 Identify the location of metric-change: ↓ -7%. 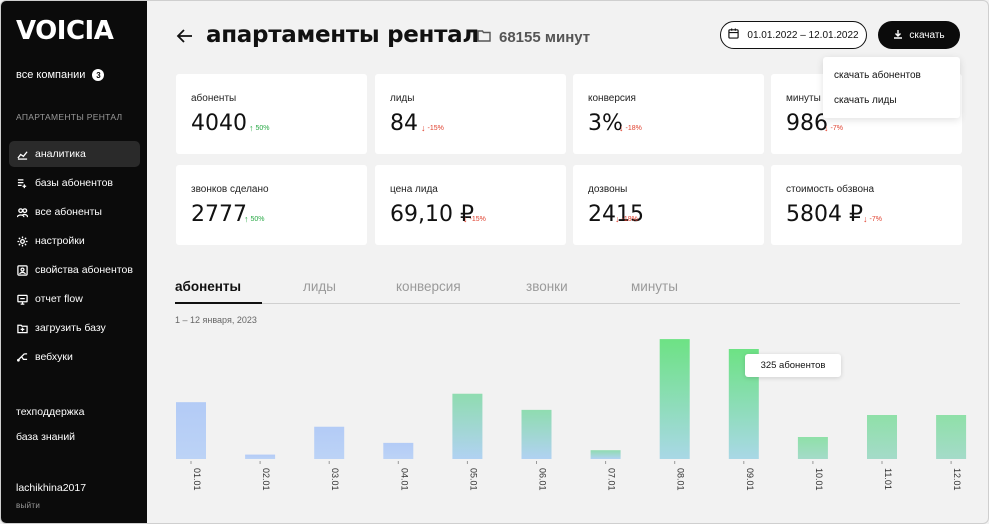
(872, 219).